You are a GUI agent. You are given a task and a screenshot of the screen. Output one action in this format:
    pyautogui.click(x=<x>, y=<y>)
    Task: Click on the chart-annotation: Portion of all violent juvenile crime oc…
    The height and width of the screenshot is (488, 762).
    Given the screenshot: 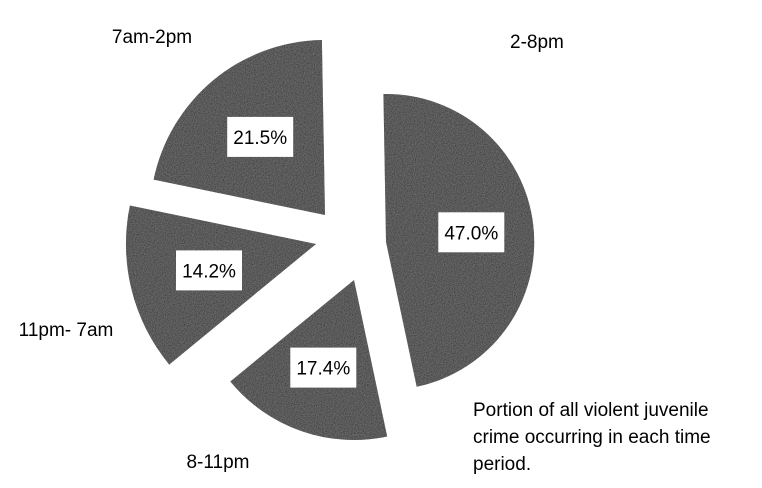 What is the action you would take?
    pyautogui.click(x=592, y=437)
    